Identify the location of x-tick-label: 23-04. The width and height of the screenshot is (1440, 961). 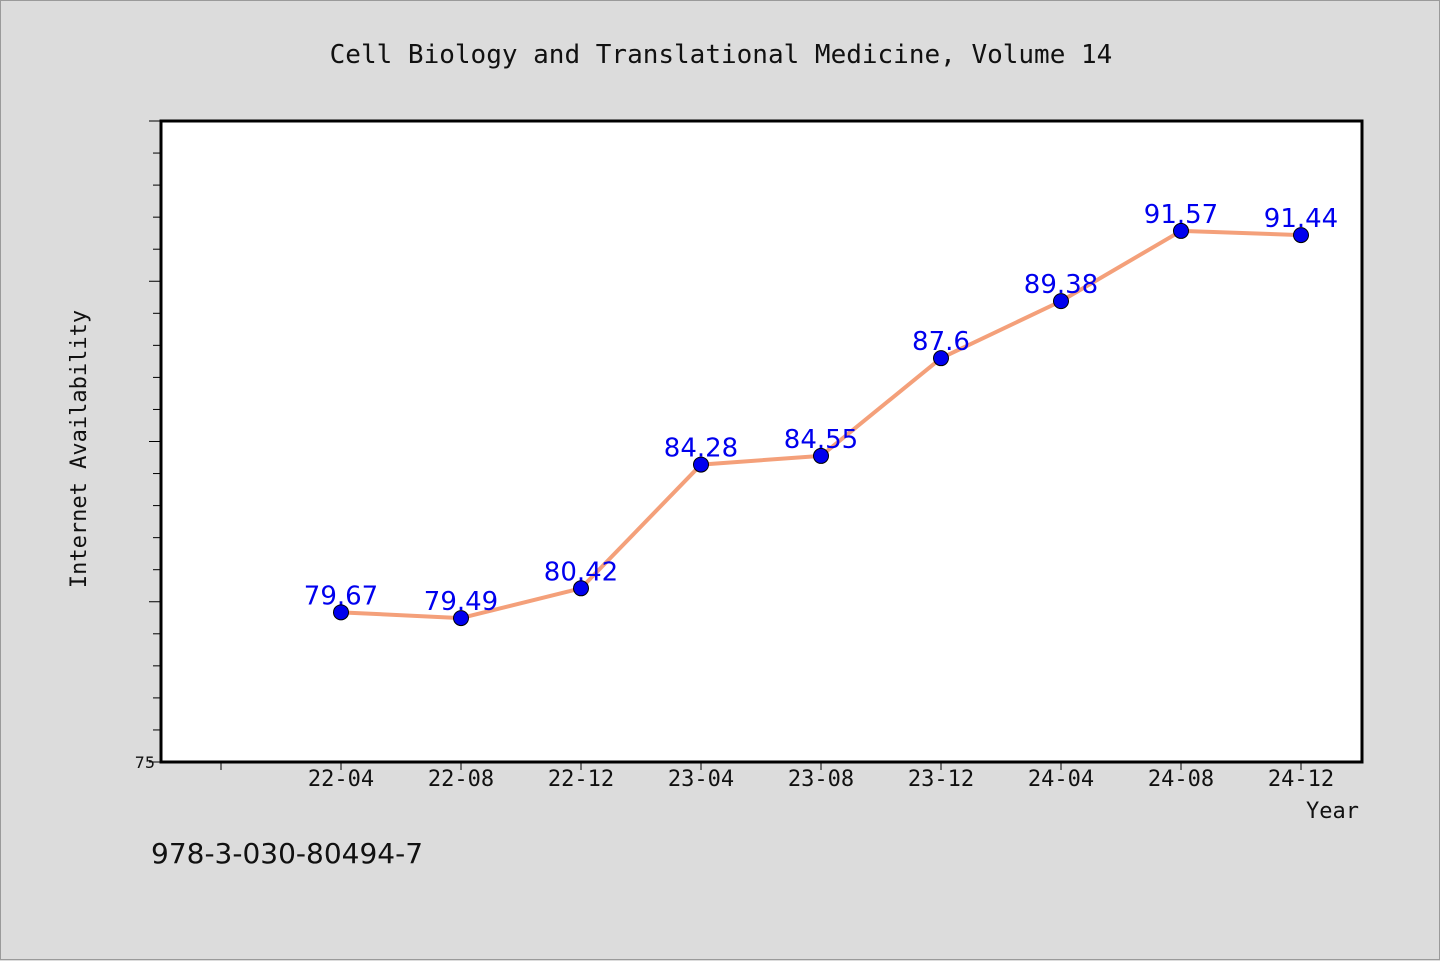
(701, 779).